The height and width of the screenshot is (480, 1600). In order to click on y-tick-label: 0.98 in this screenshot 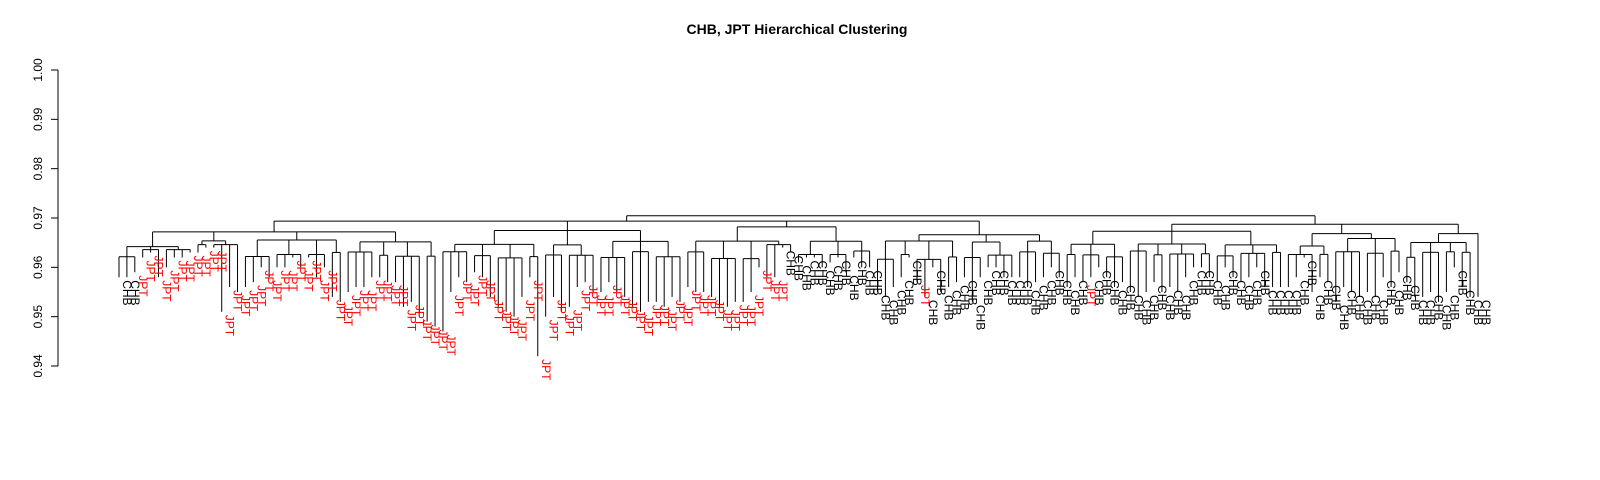, I will do `click(38, 169)`.